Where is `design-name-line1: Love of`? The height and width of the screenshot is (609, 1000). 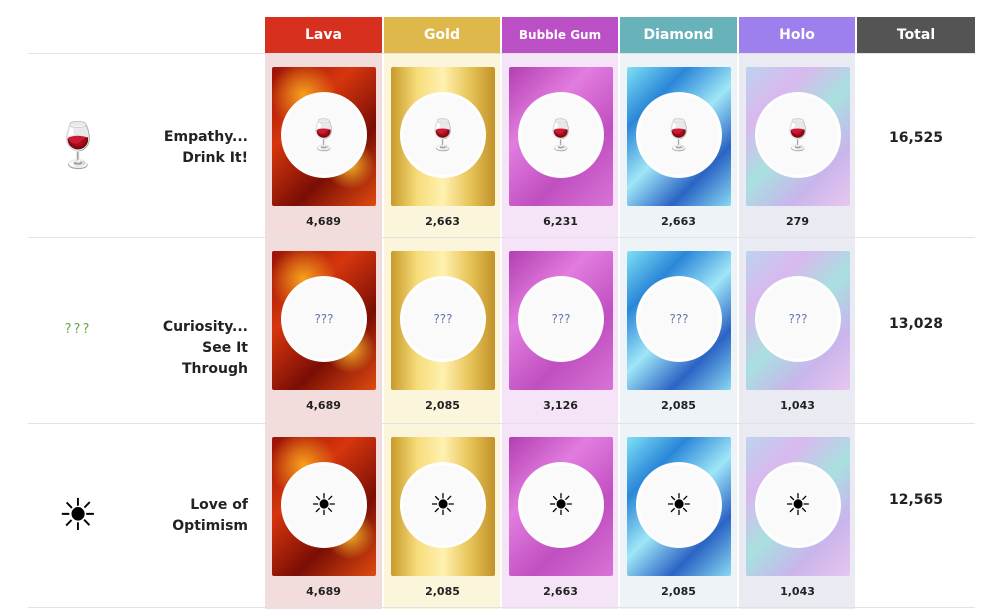
design-name-line1: Love of is located at coordinates (219, 505).